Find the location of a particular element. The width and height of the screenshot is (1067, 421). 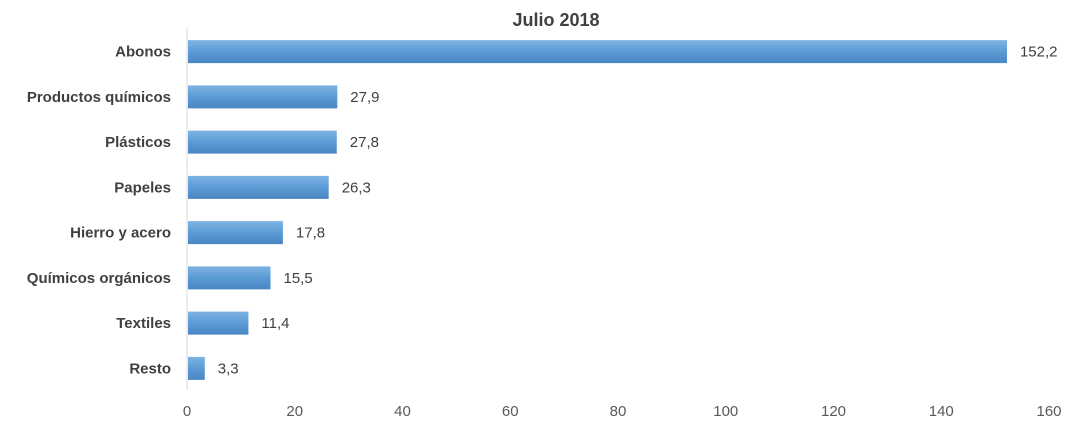

data-label: 27,8 is located at coordinates (364, 142).